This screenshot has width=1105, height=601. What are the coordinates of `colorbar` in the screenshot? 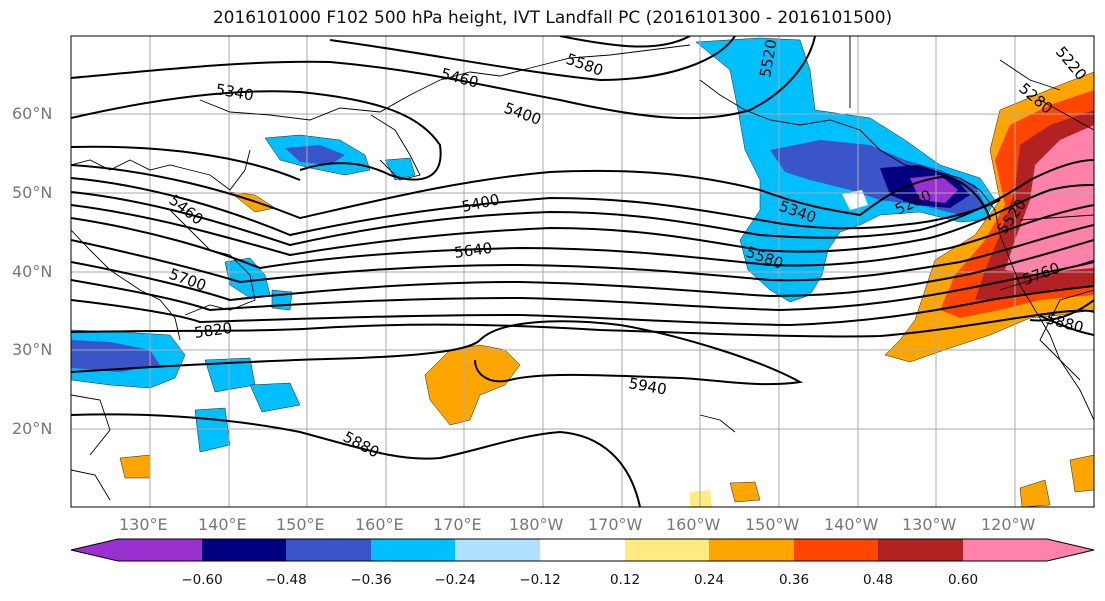 It's located at (582, 550).